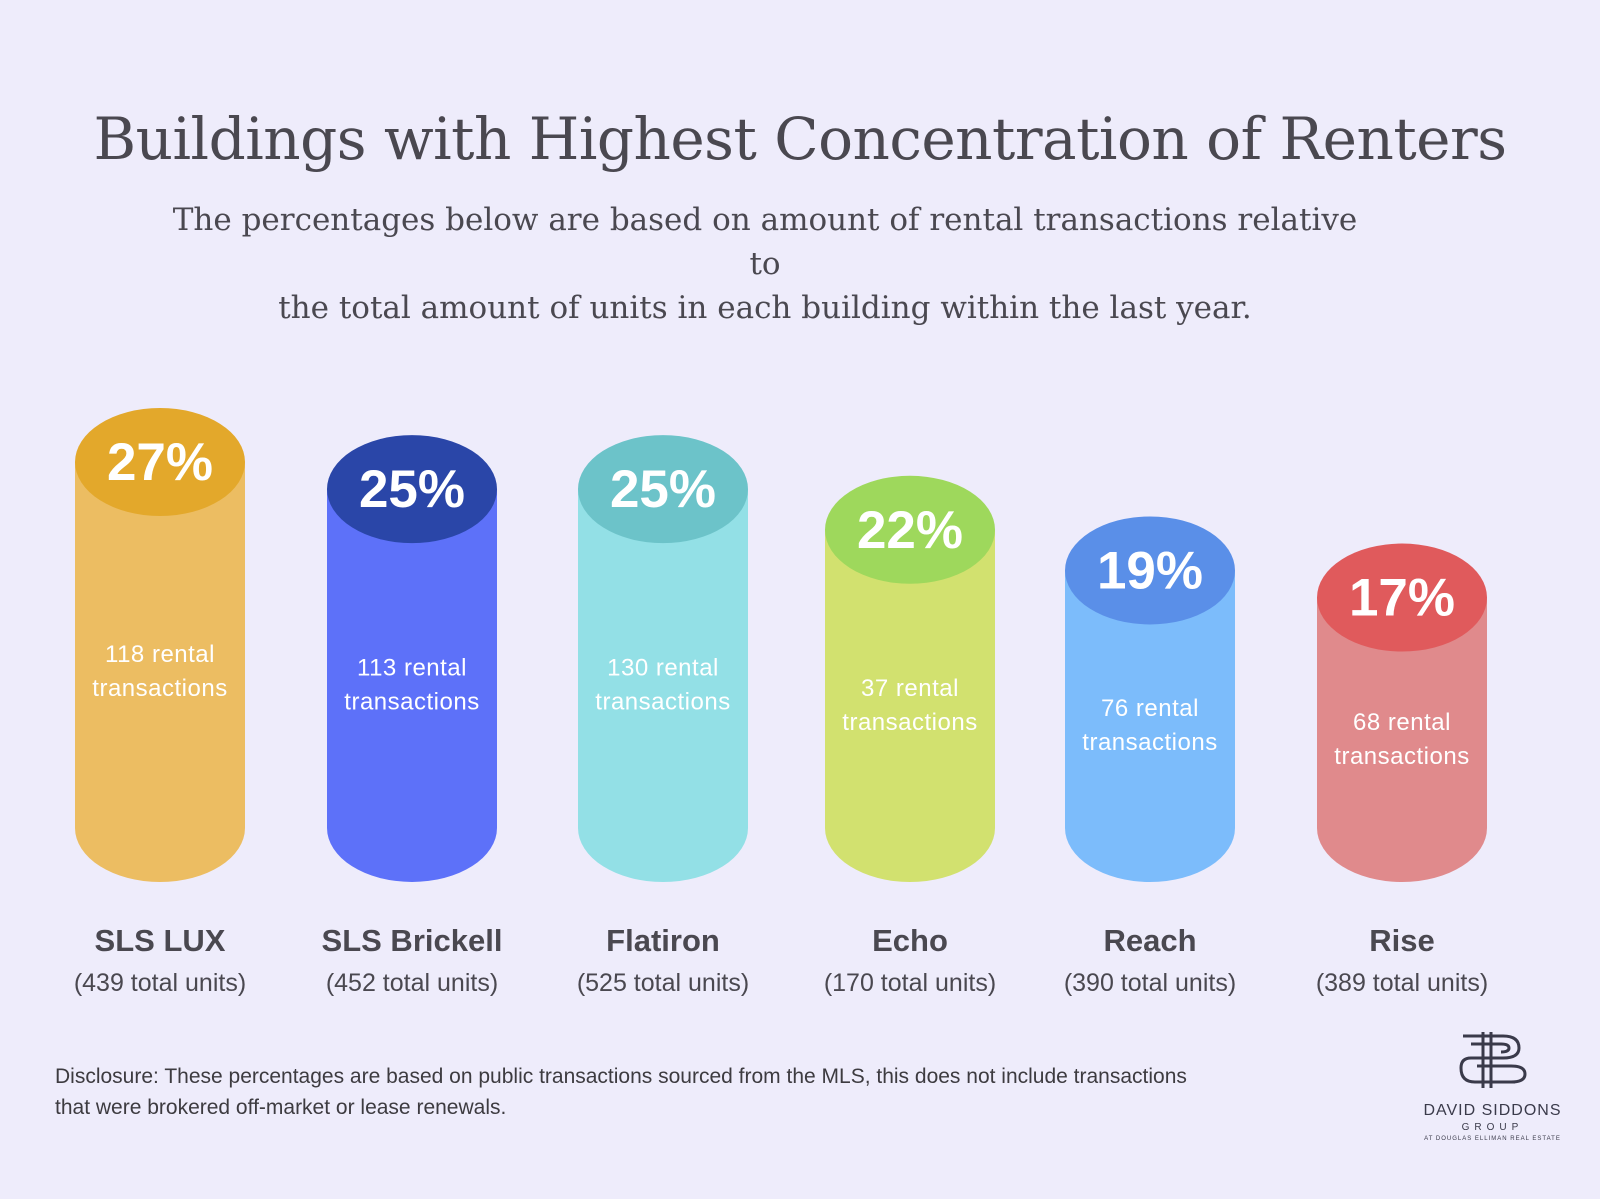 This screenshot has height=1199, width=1600. Describe the element at coordinates (1492, 1127) in the screenshot. I see `logo-group: GROUP` at that location.